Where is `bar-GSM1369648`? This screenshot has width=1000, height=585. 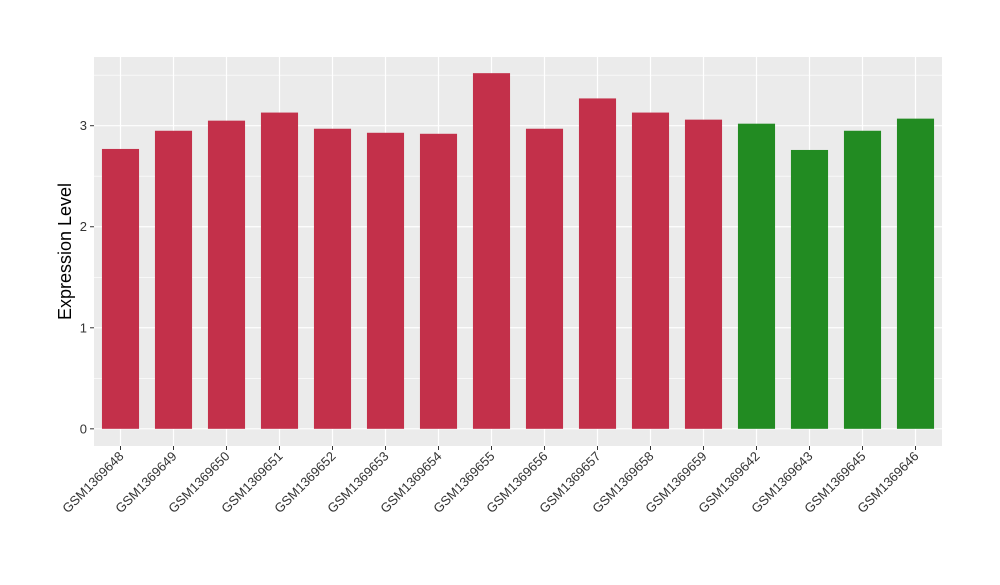
bar-GSM1369648 is located at coordinates (120, 288).